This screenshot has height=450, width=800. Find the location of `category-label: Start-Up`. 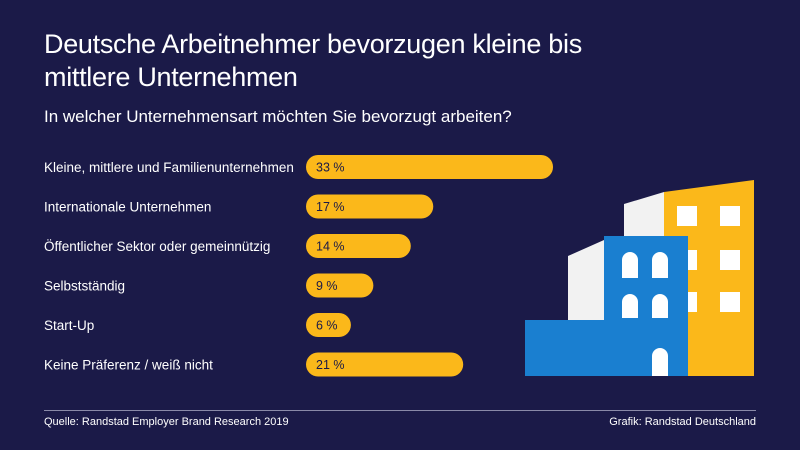

category-label: Start-Up is located at coordinates (69, 325).